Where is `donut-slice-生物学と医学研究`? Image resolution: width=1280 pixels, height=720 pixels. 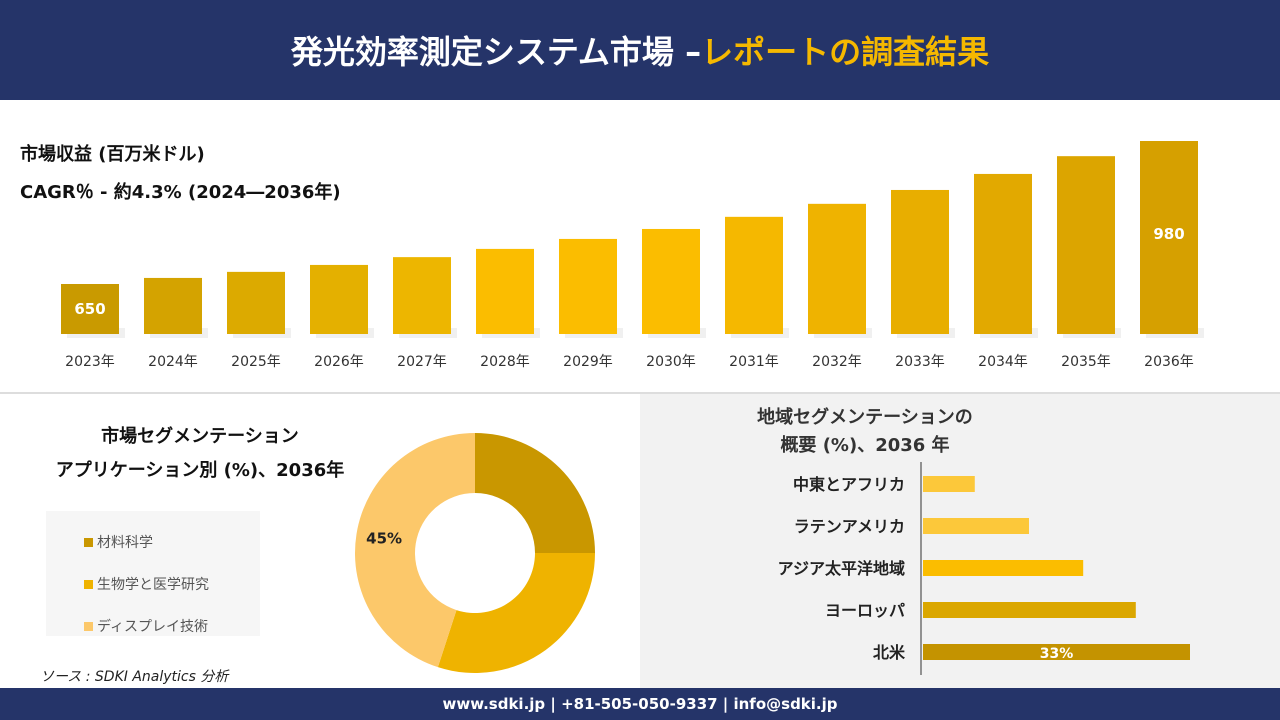
donut-slice-生物学と医学研究 is located at coordinates (516, 613).